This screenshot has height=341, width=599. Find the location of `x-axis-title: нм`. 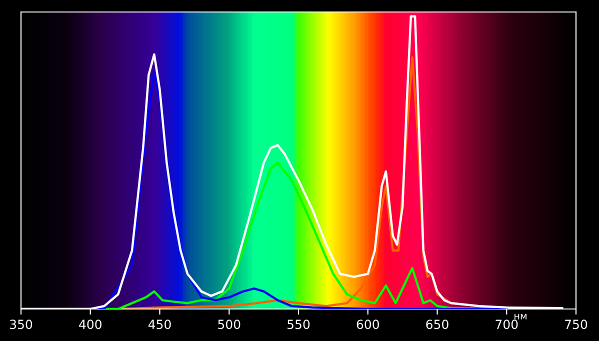

x-axis-title: нм is located at coordinates (520, 317).